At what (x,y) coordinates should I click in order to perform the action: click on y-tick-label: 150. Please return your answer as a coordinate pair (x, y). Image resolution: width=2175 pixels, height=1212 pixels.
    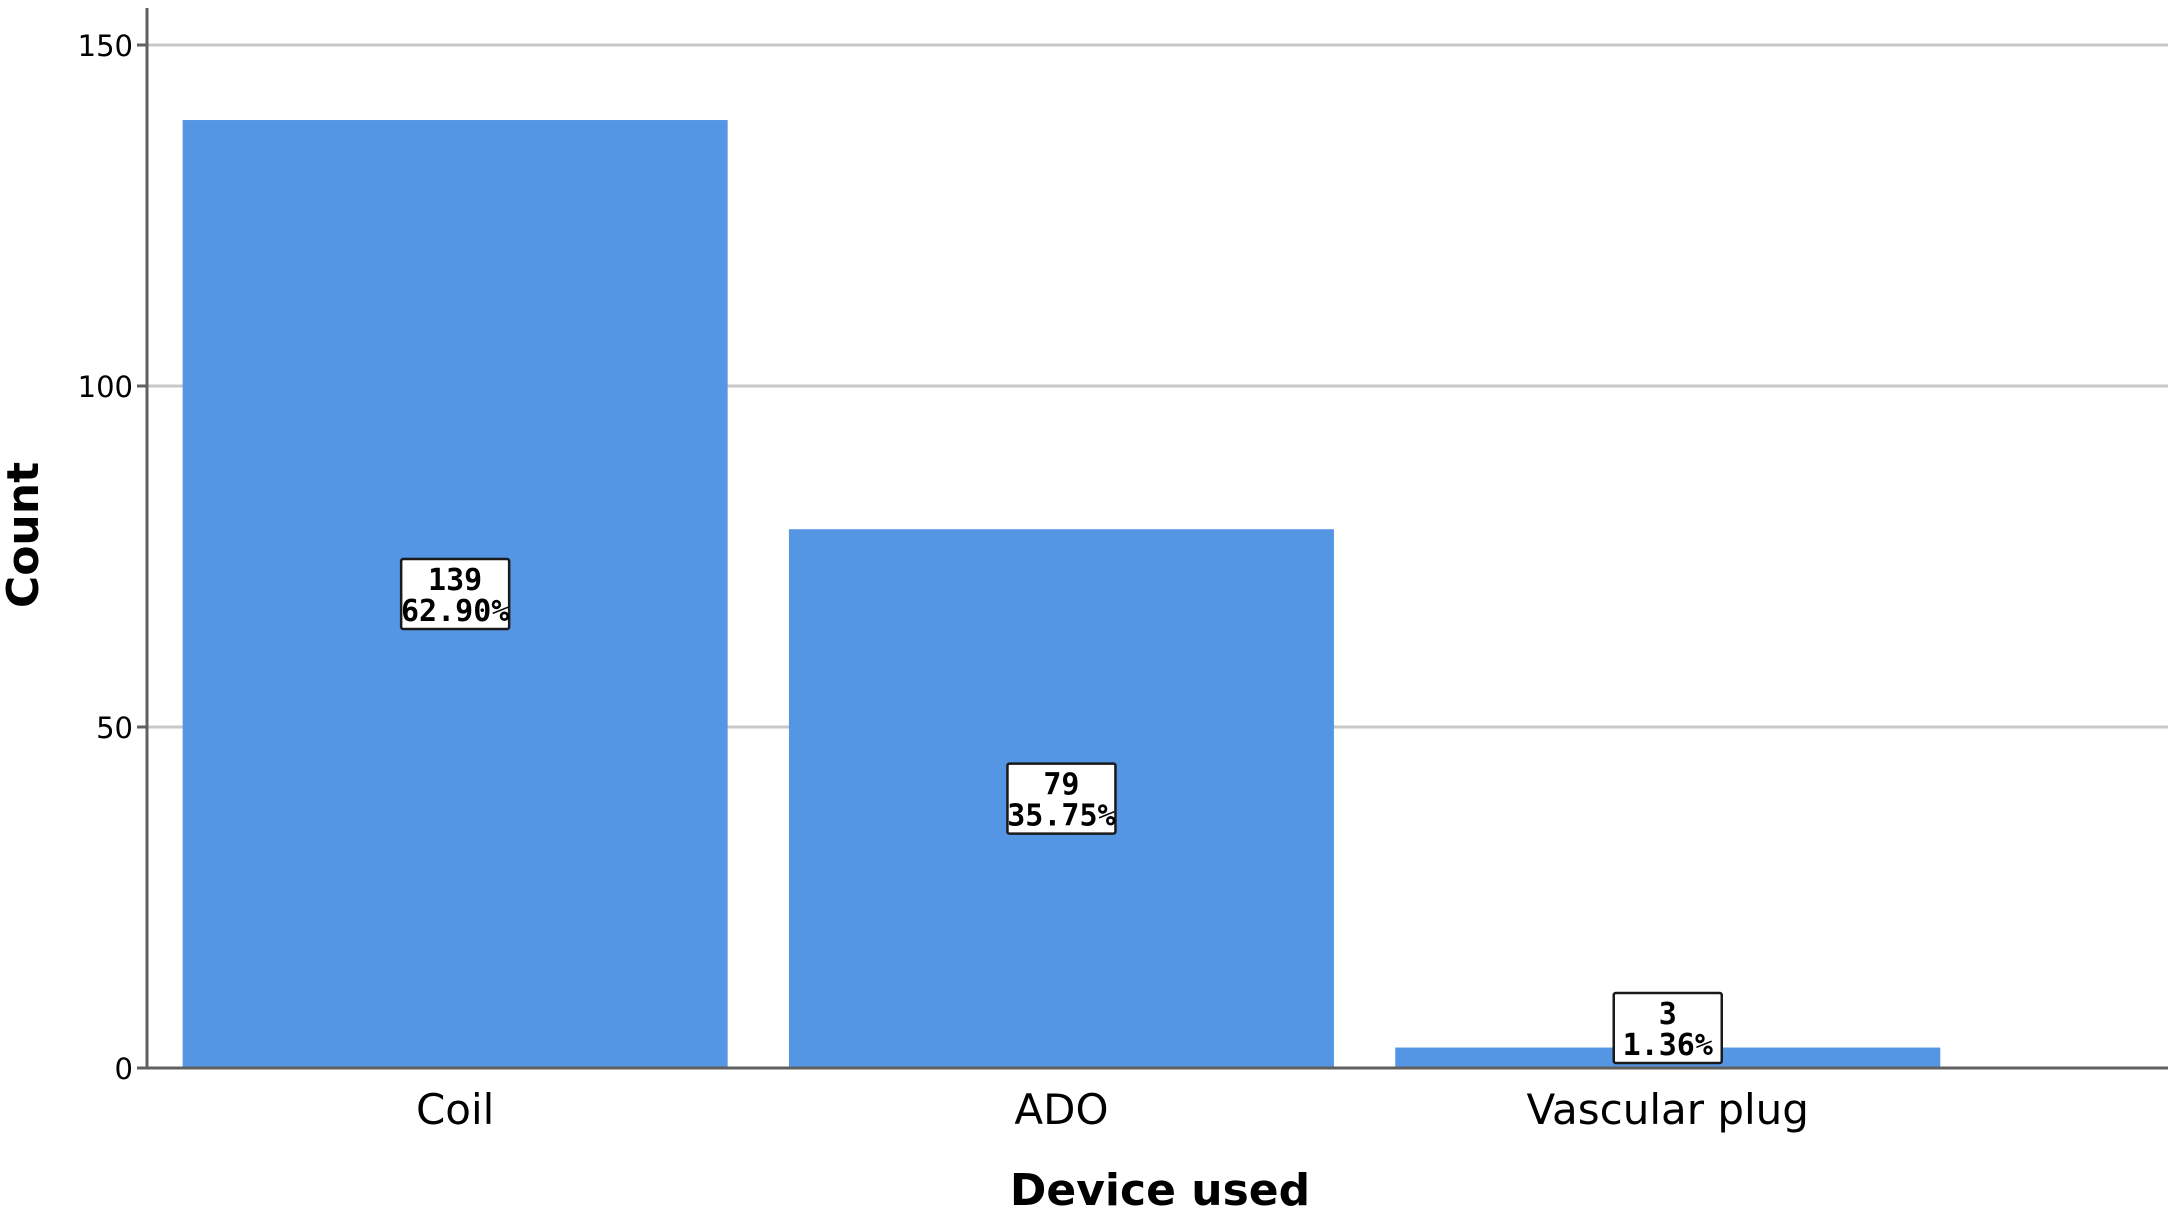
    Looking at the image, I should click on (105, 46).